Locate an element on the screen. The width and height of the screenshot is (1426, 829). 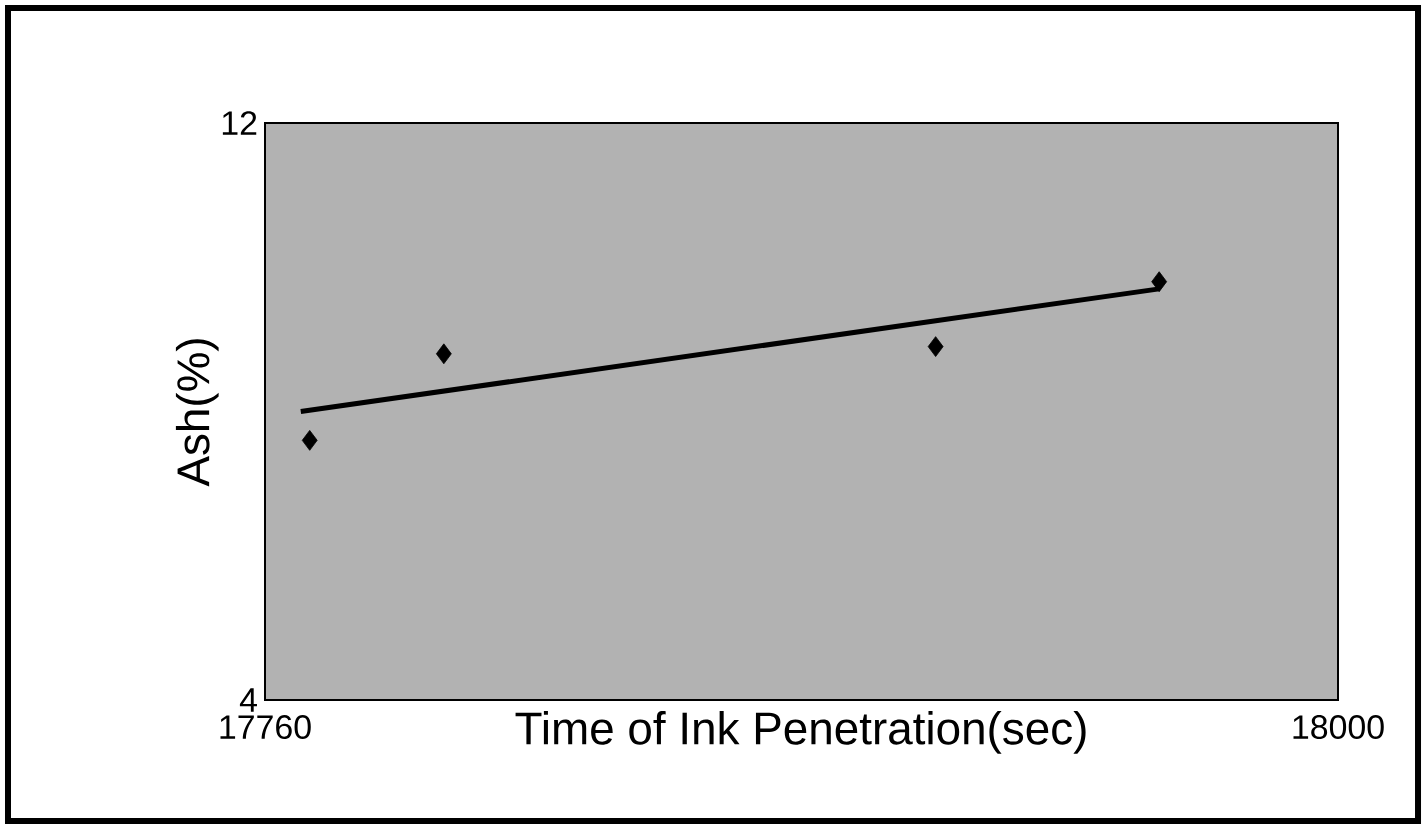
y-tick-label: 4 is located at coordinates (248, 700).